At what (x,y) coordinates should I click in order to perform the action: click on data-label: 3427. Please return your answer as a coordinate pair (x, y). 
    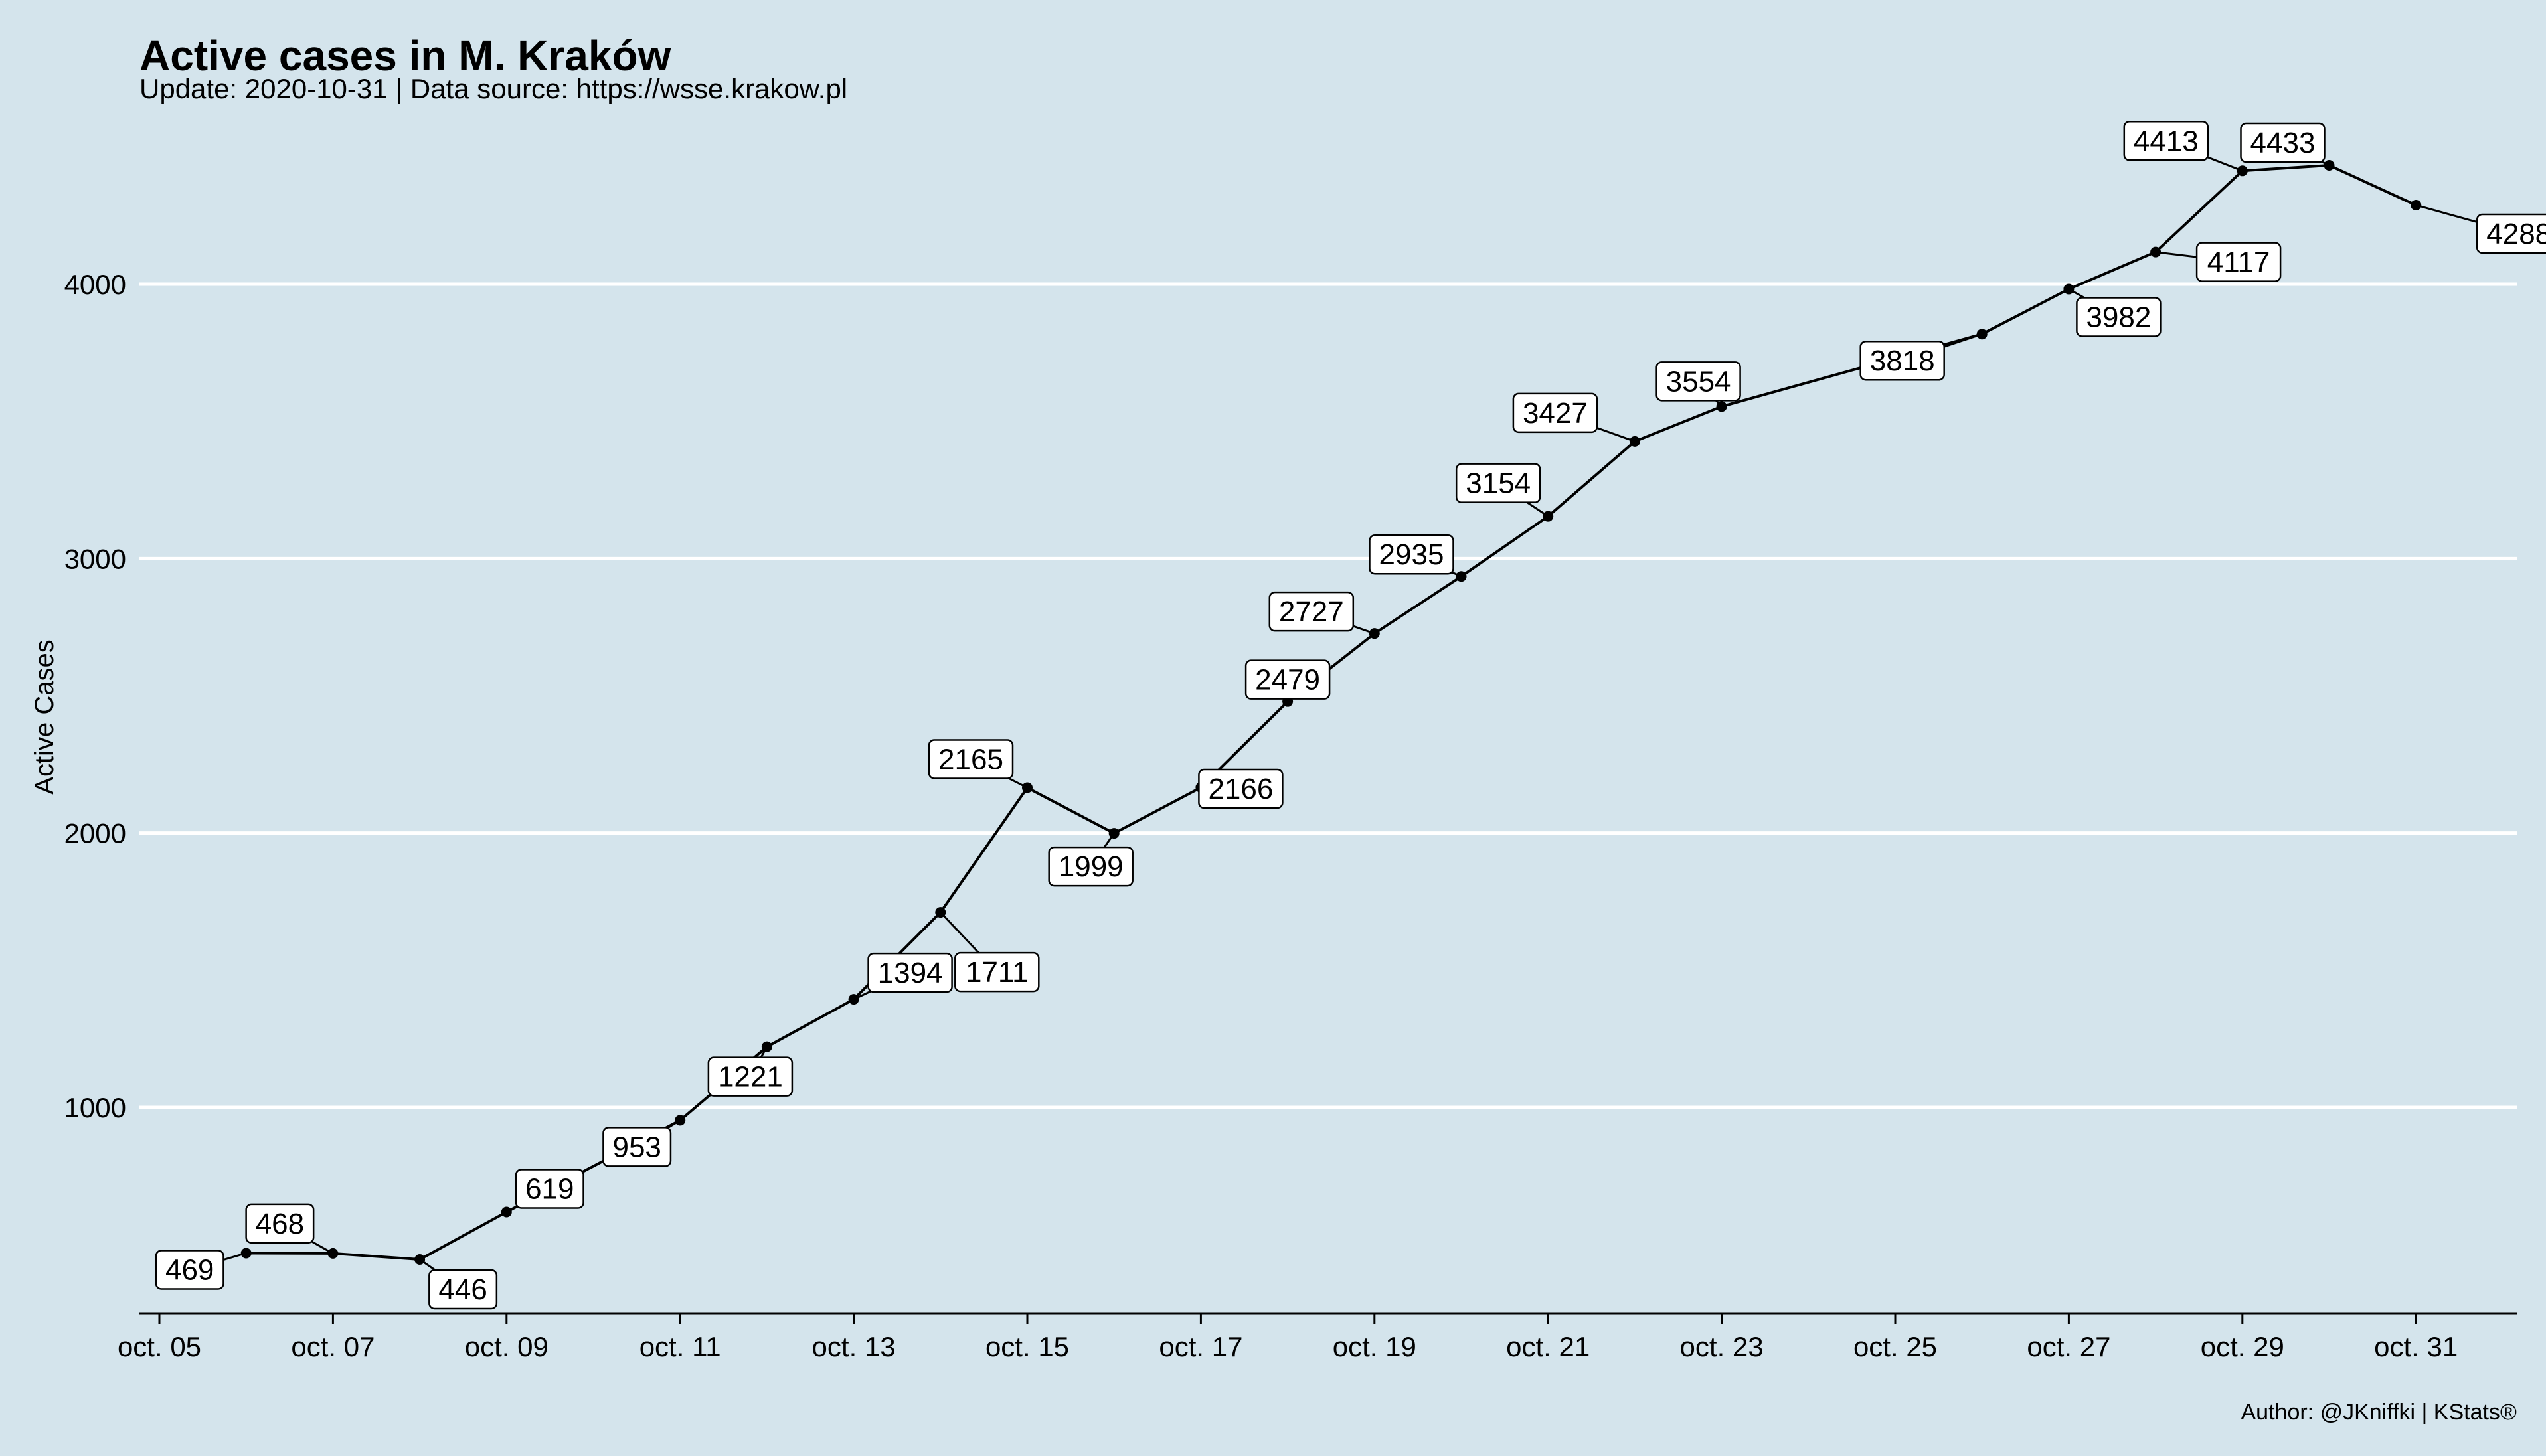
    Looking at the image, I should click on (1555, 413).